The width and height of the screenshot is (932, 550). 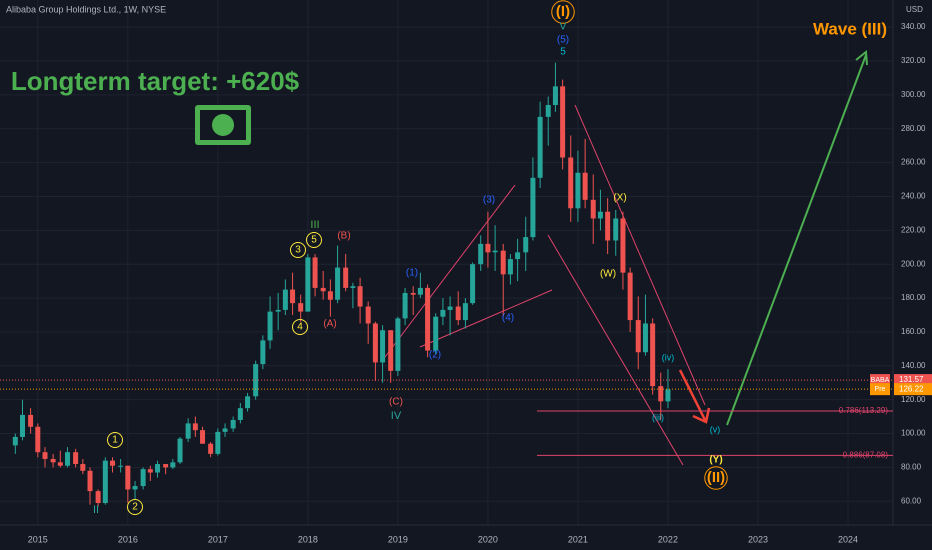 What do you see at coordinates (658, 417) in the screenshot?
I see `wave-label: (iii)` at bounding box center [658, 417].